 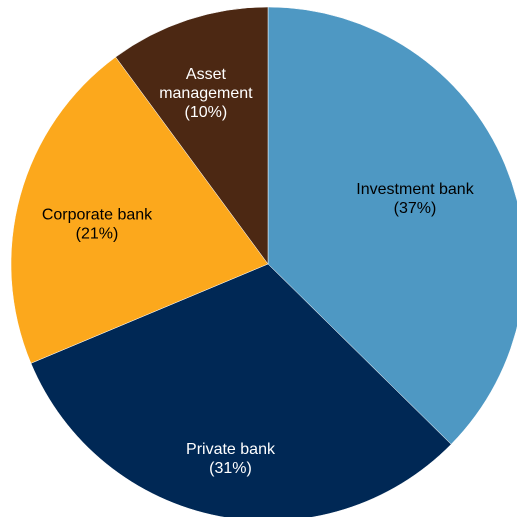 I want to click on pie-label-line: (37%), so click(x=415, y=208).